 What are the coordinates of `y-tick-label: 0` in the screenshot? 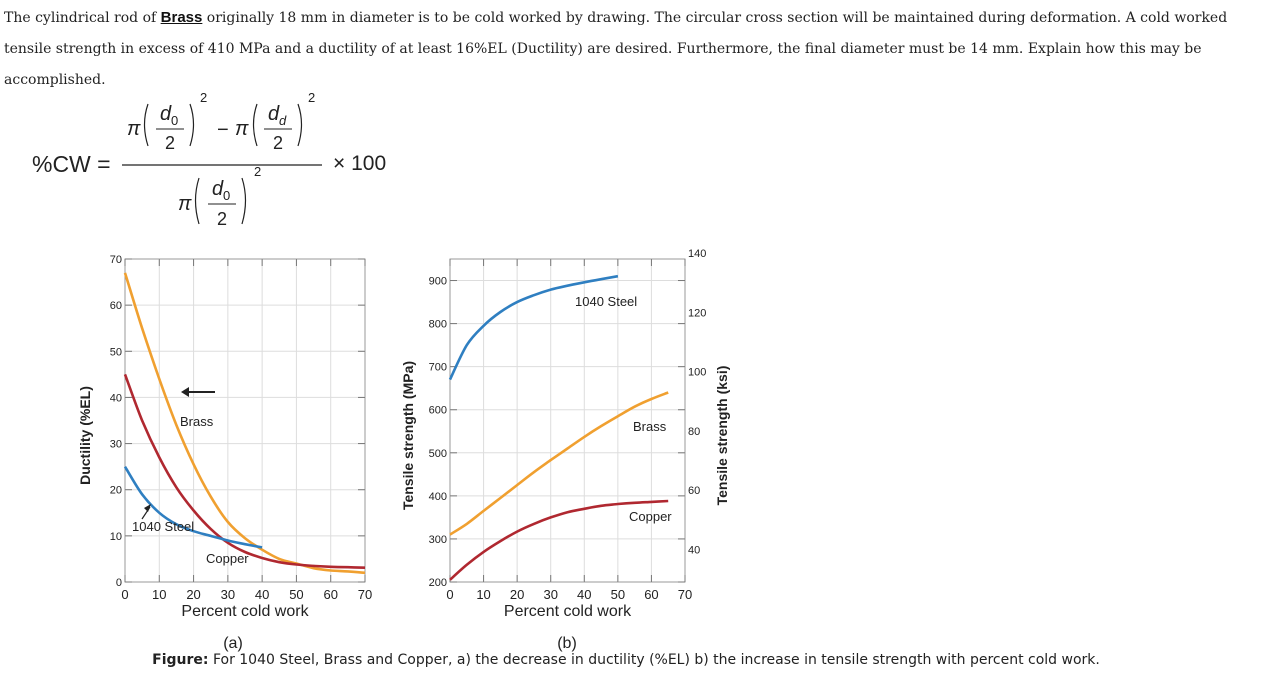 It's located at (119, 583).